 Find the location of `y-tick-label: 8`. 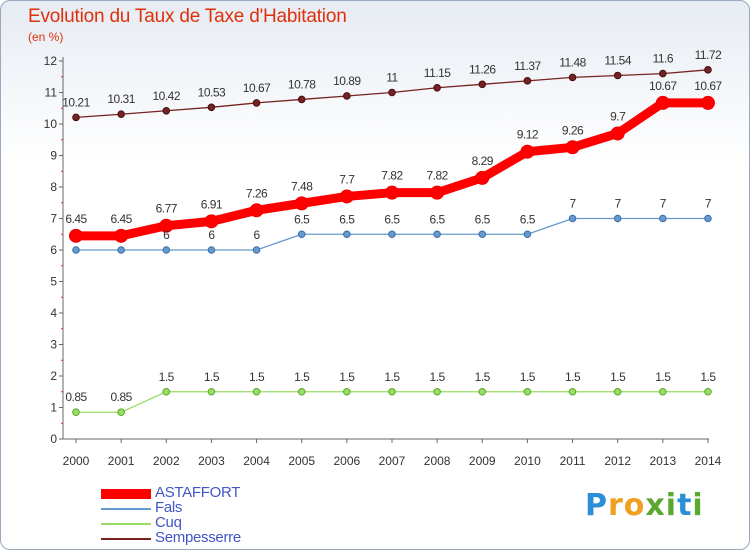

y-tick-label: 8 is located at coordinates (53, 187).